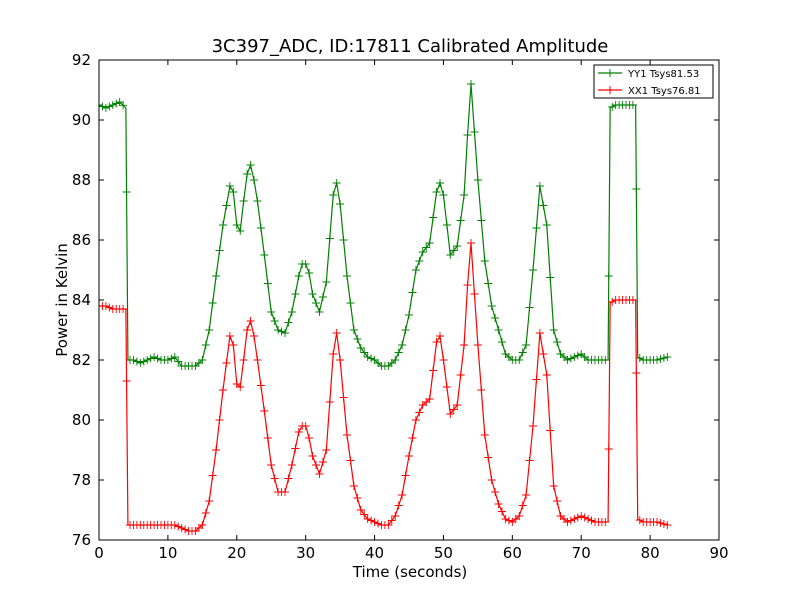  Describe the element at coordinates (512, 553) in the screenshot. I see `x-tick-label: 60` at that location.